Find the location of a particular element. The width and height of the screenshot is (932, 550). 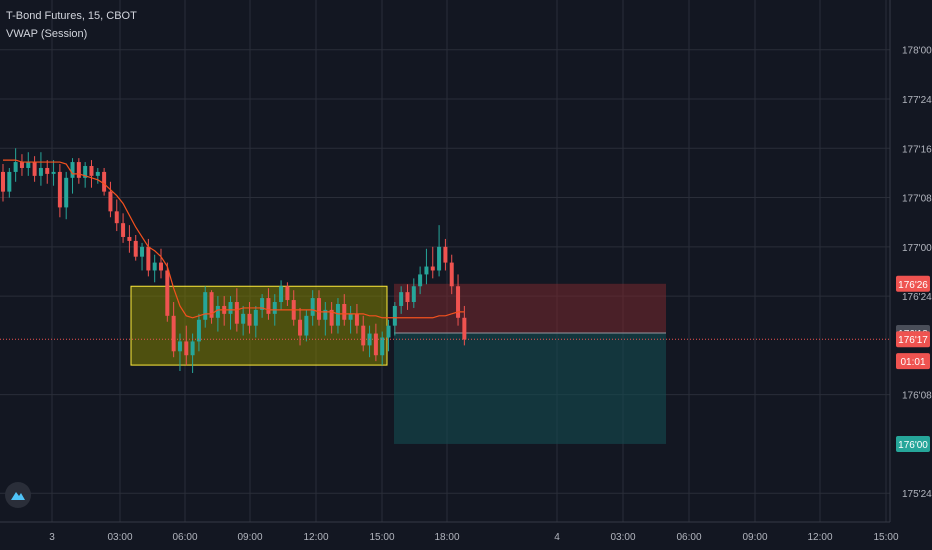

price-badge-text: 176'17 is located at coordinates (913, 340).